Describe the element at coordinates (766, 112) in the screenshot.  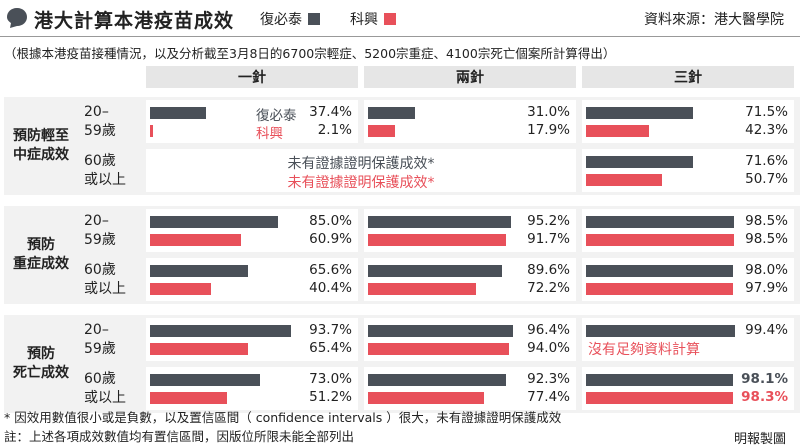
I see `value-label-biontech: 71.5%` at that location.